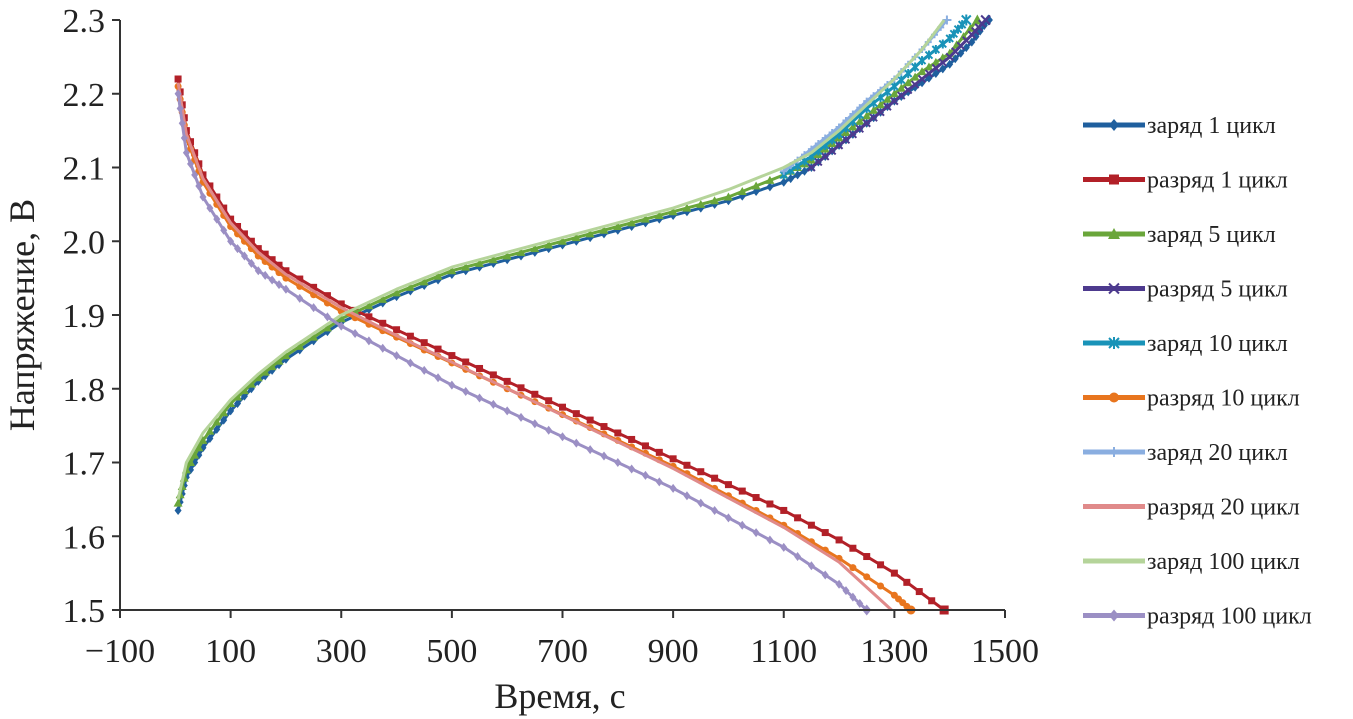 This screenshot has height=719, width=1353. Describe the element at coordinates (84, 21) in the screenshot. I see `y-tick-label: 2.3` at that location.